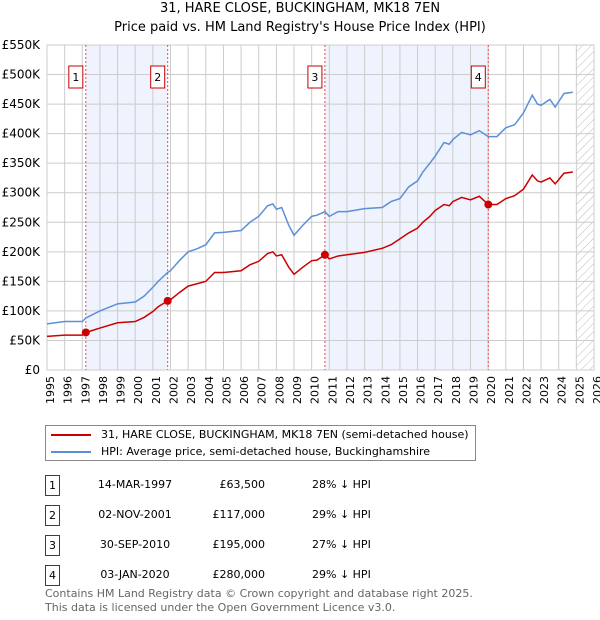  I want to click on sale-row: 3 30-SEP-2010 £195,000 27% ↓ HPI, so click(245, 545).